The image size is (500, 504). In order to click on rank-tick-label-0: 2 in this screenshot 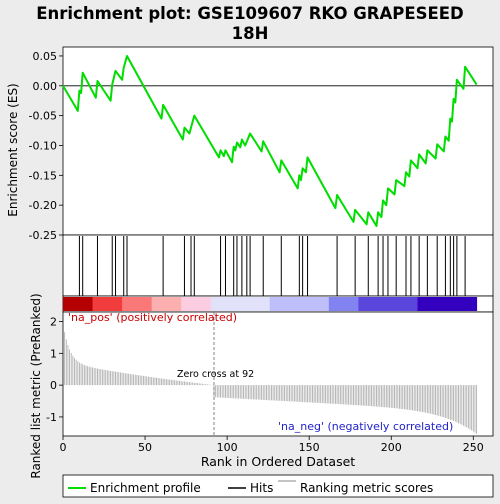, I will do `click(53, 322)`.